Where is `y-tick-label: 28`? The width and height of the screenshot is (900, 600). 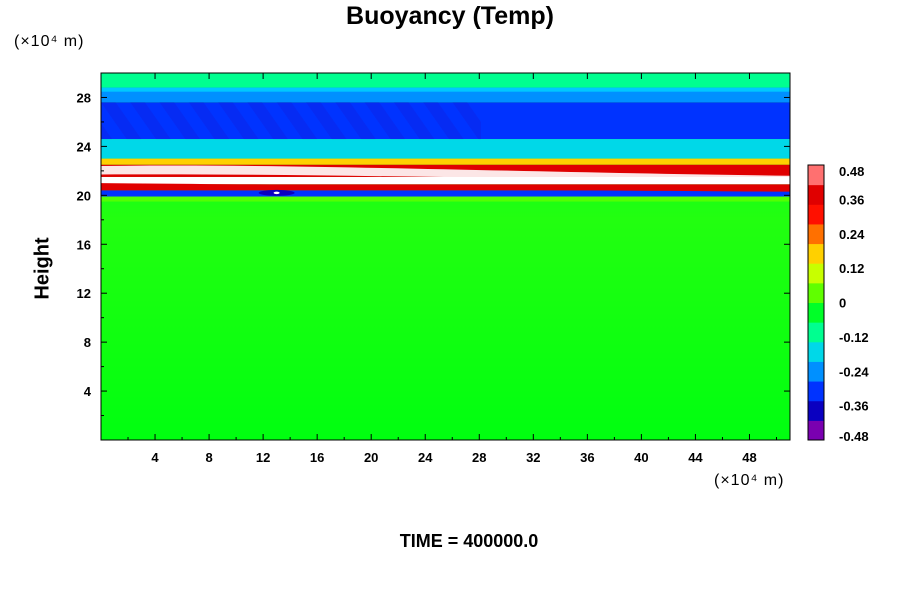
y-tick-label: 28 is located at coordinates (84, 97).